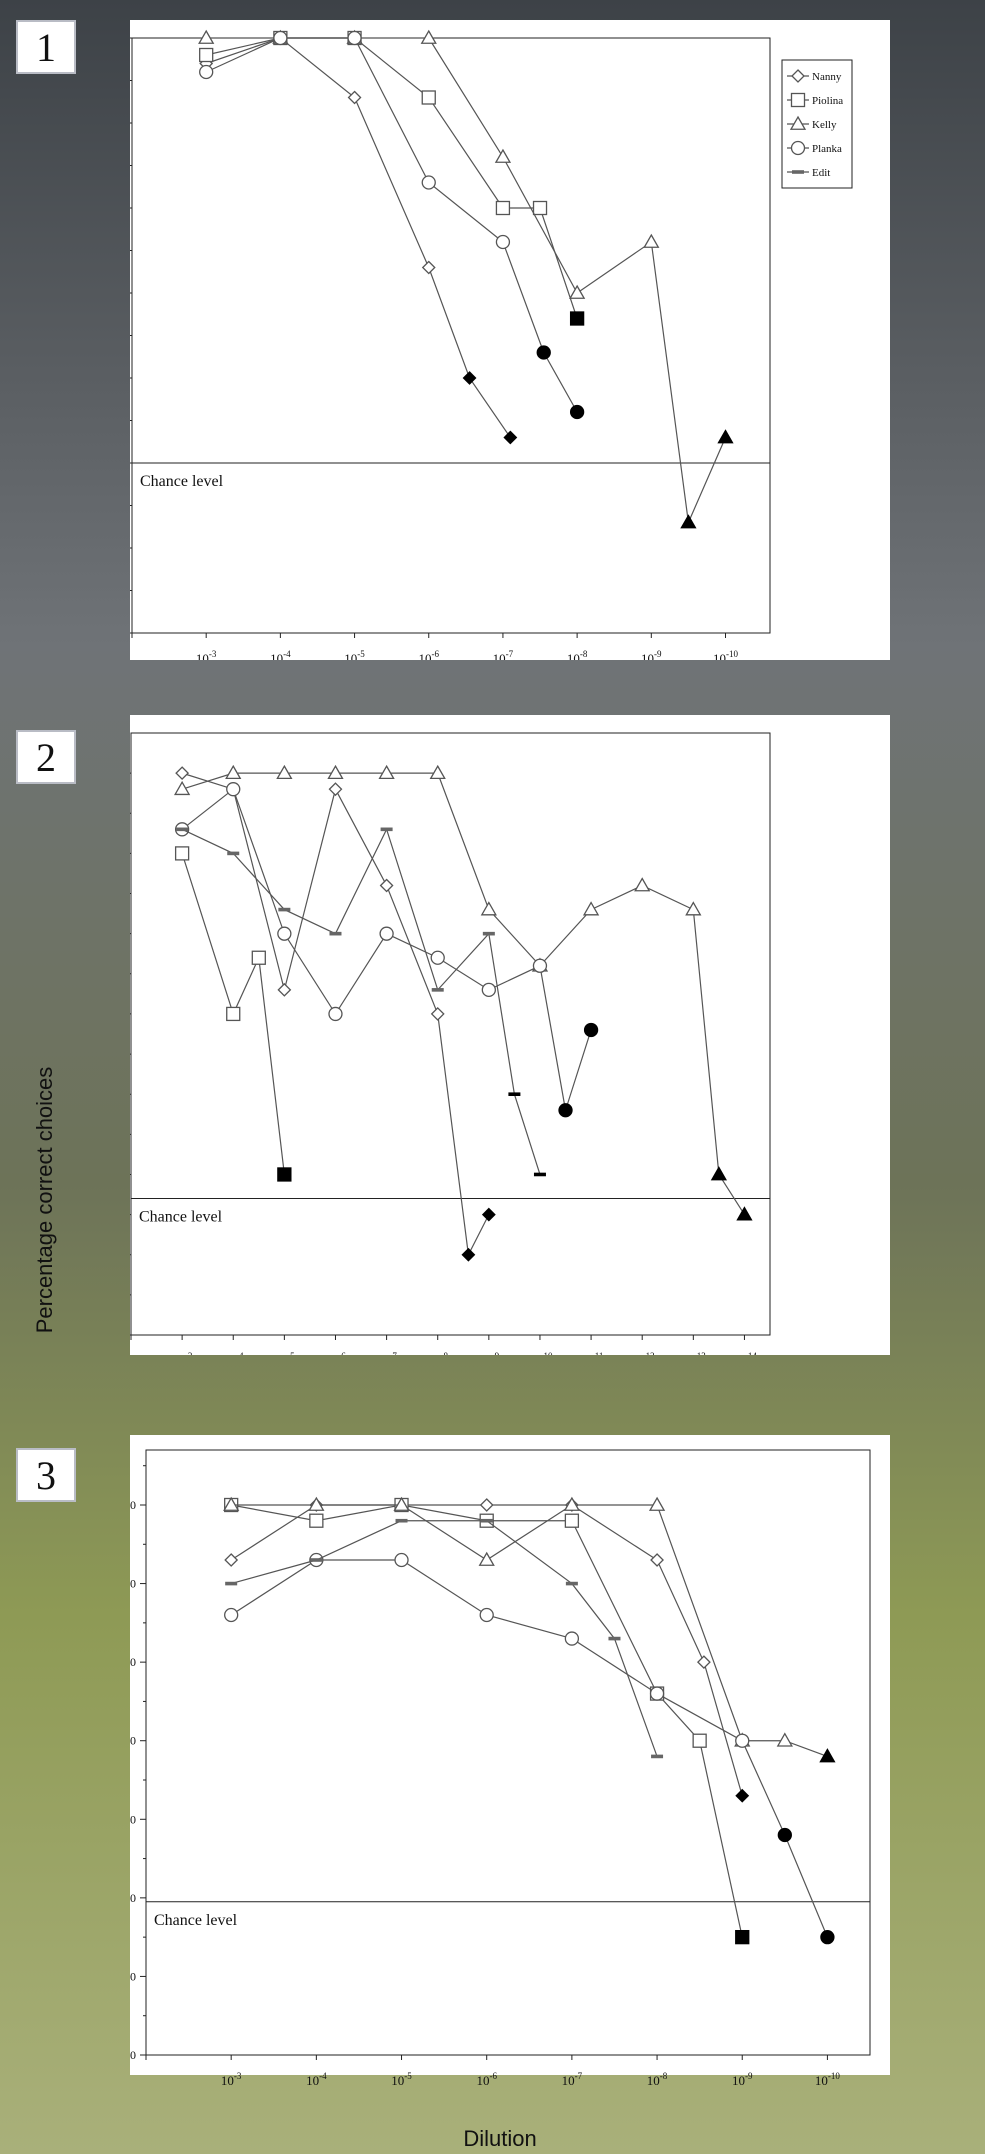 The height and width of the screenshot is (2154, 985). Describe the element at coordinates (817, 124) in the screenshot. I see `legend-box` at that location.